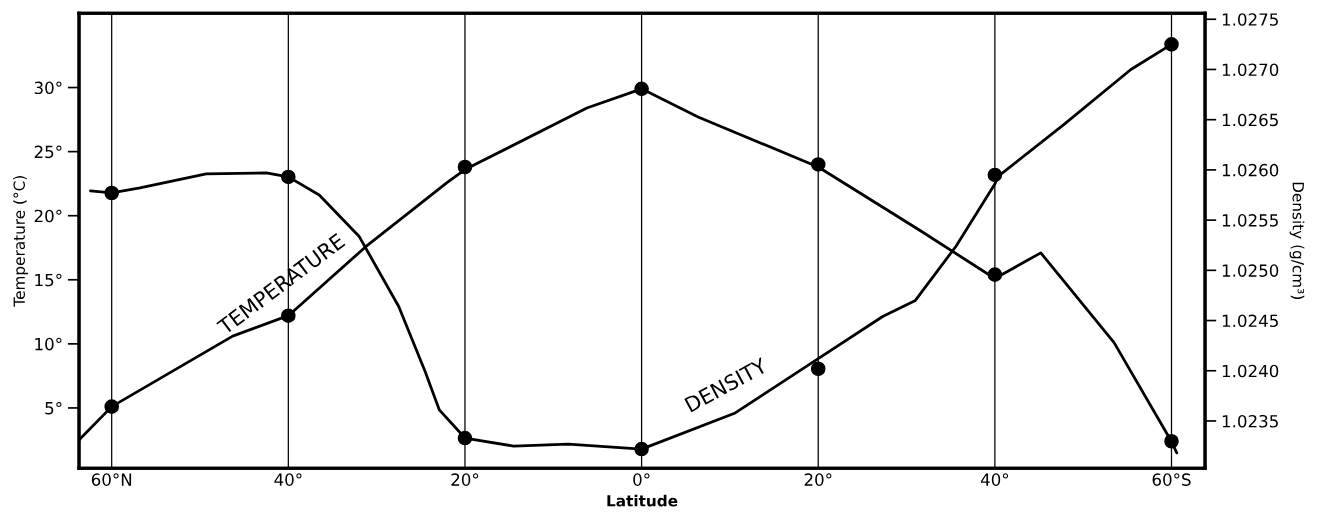 This screenshot has height=529, width=1317. I want to click on y-tick-label: 15°, so click(48, 280).